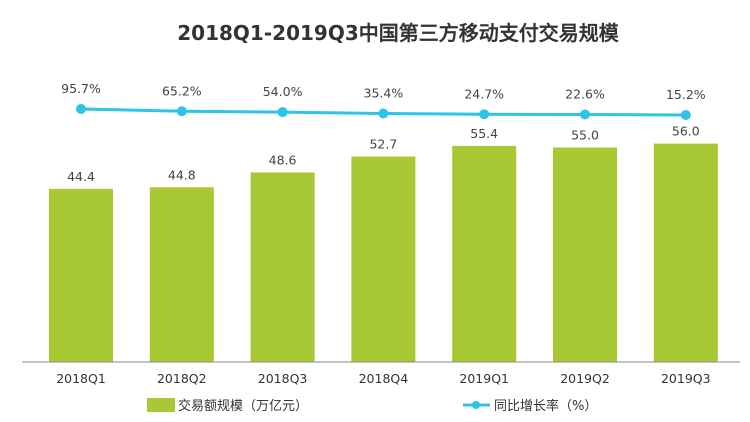 This screenshot has height=422, width=750. Describe the element at coordinates (545, 406) in the screenshot. I see `legend-line-label: 同比增长率（%）` at that location.